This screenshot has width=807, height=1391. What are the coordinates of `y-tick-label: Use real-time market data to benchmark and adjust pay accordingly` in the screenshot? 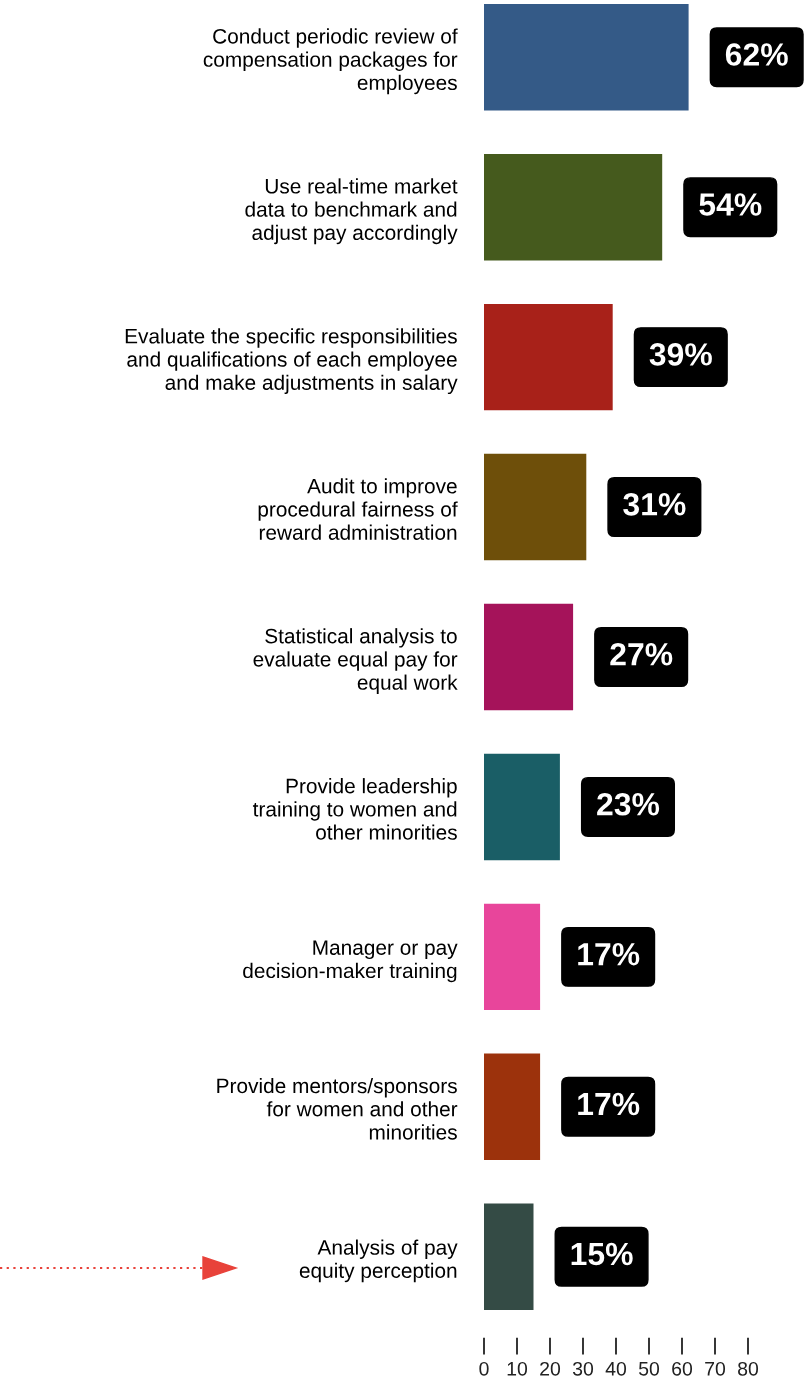 It's located at (351, 211).